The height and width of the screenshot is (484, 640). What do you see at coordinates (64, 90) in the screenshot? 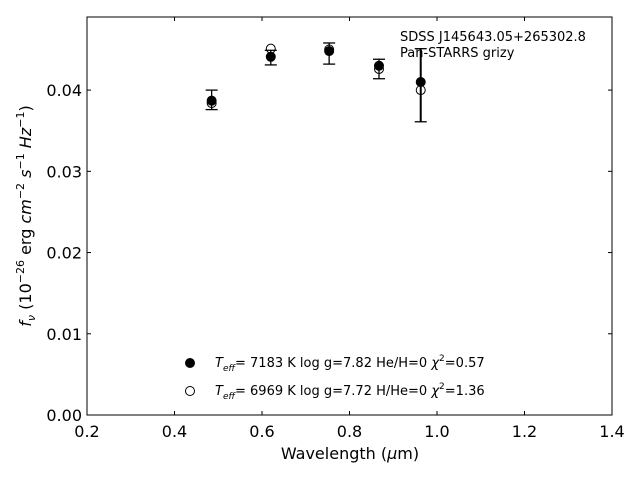
I see `y-tick-label-4: 0.04` at bounding box center [64, 90].